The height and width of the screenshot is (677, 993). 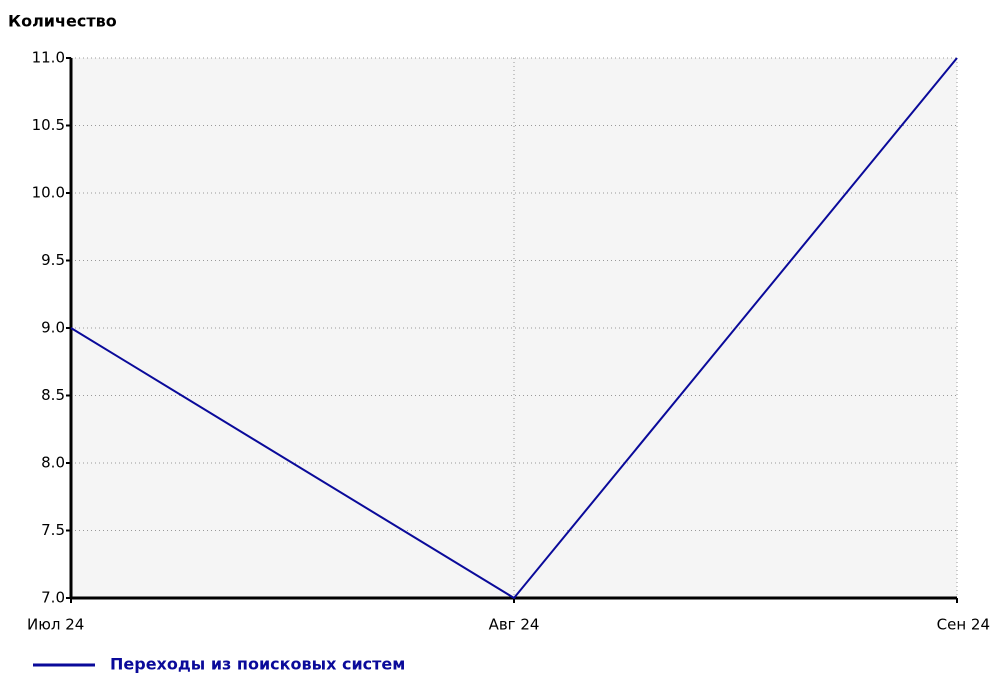 What do you see at coordinates (53, 530) in the screenshot?
I see `y-tick-label: 7.5` at bounding box center [53, 530].